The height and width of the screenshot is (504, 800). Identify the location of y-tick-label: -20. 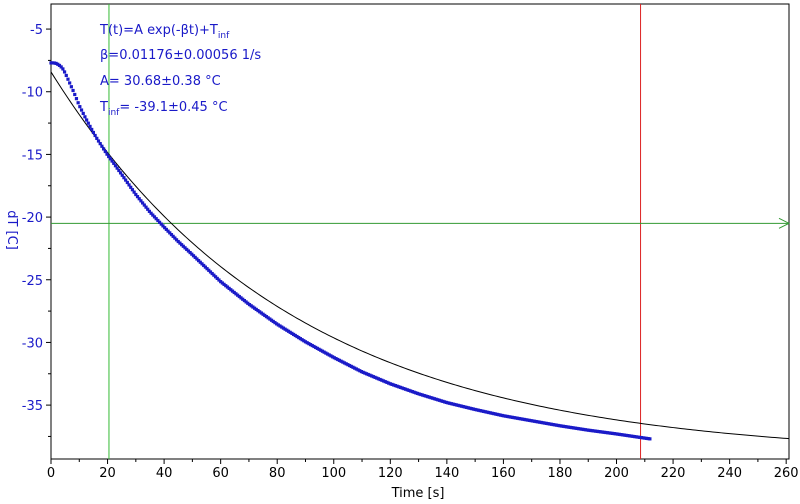
(32, 218).